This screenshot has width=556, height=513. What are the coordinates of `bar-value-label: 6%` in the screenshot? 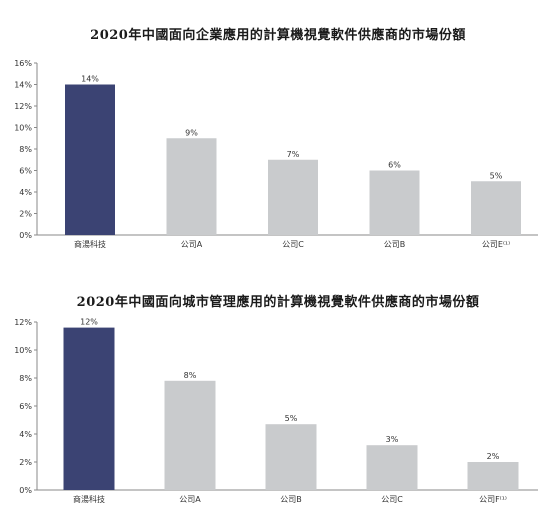 It's located at (394, 165).